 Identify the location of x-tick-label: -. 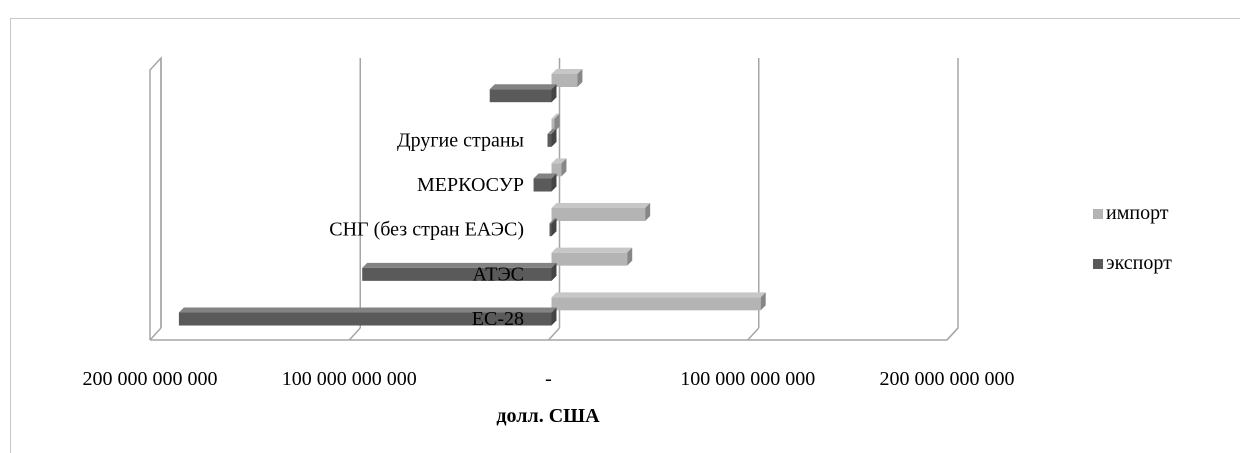
(548, 379).